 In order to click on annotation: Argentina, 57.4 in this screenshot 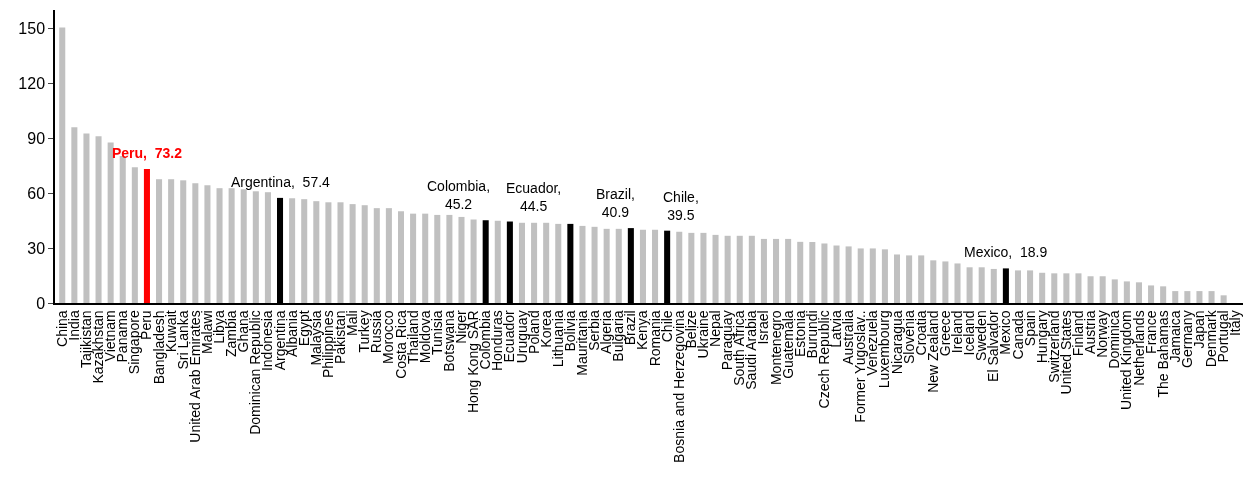, I will do `click(281, 182)`.